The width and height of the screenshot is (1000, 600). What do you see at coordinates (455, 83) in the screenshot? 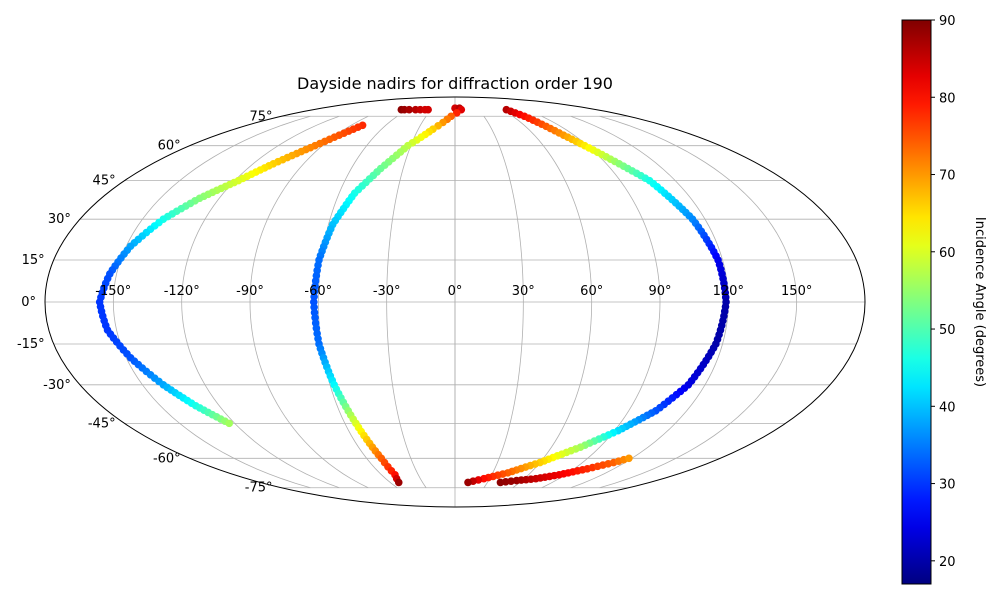
I see `chart-title: Dayside nadirs for diffraction order 190` at bounding box center [455, 83].